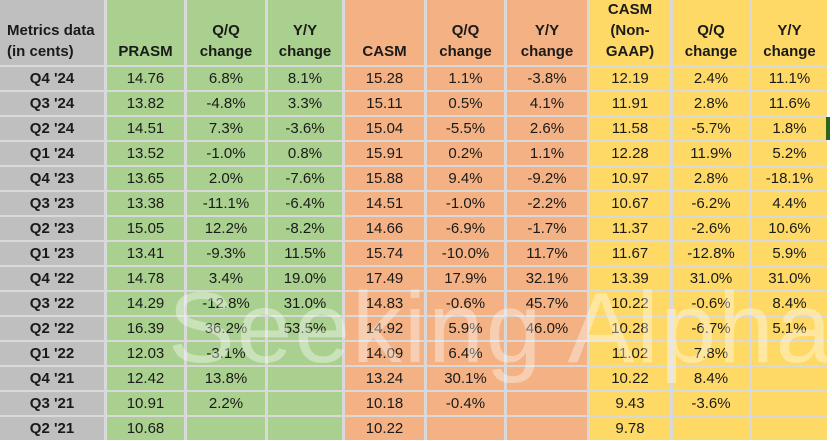 The image size is (832, 441). I want to click on table-cell: 11.1%, so click(789, 78).